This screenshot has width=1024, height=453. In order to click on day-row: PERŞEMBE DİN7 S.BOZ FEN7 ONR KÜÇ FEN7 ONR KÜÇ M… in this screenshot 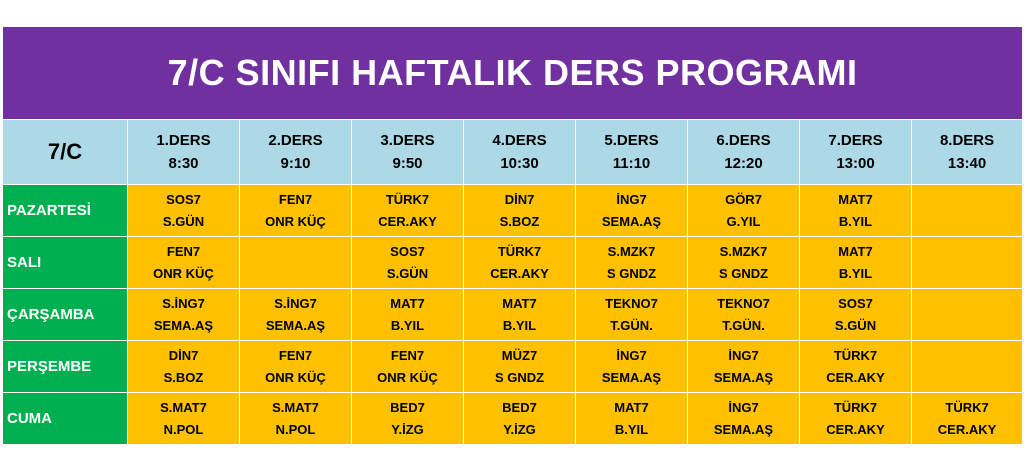, I will do `click(513, 366)`.